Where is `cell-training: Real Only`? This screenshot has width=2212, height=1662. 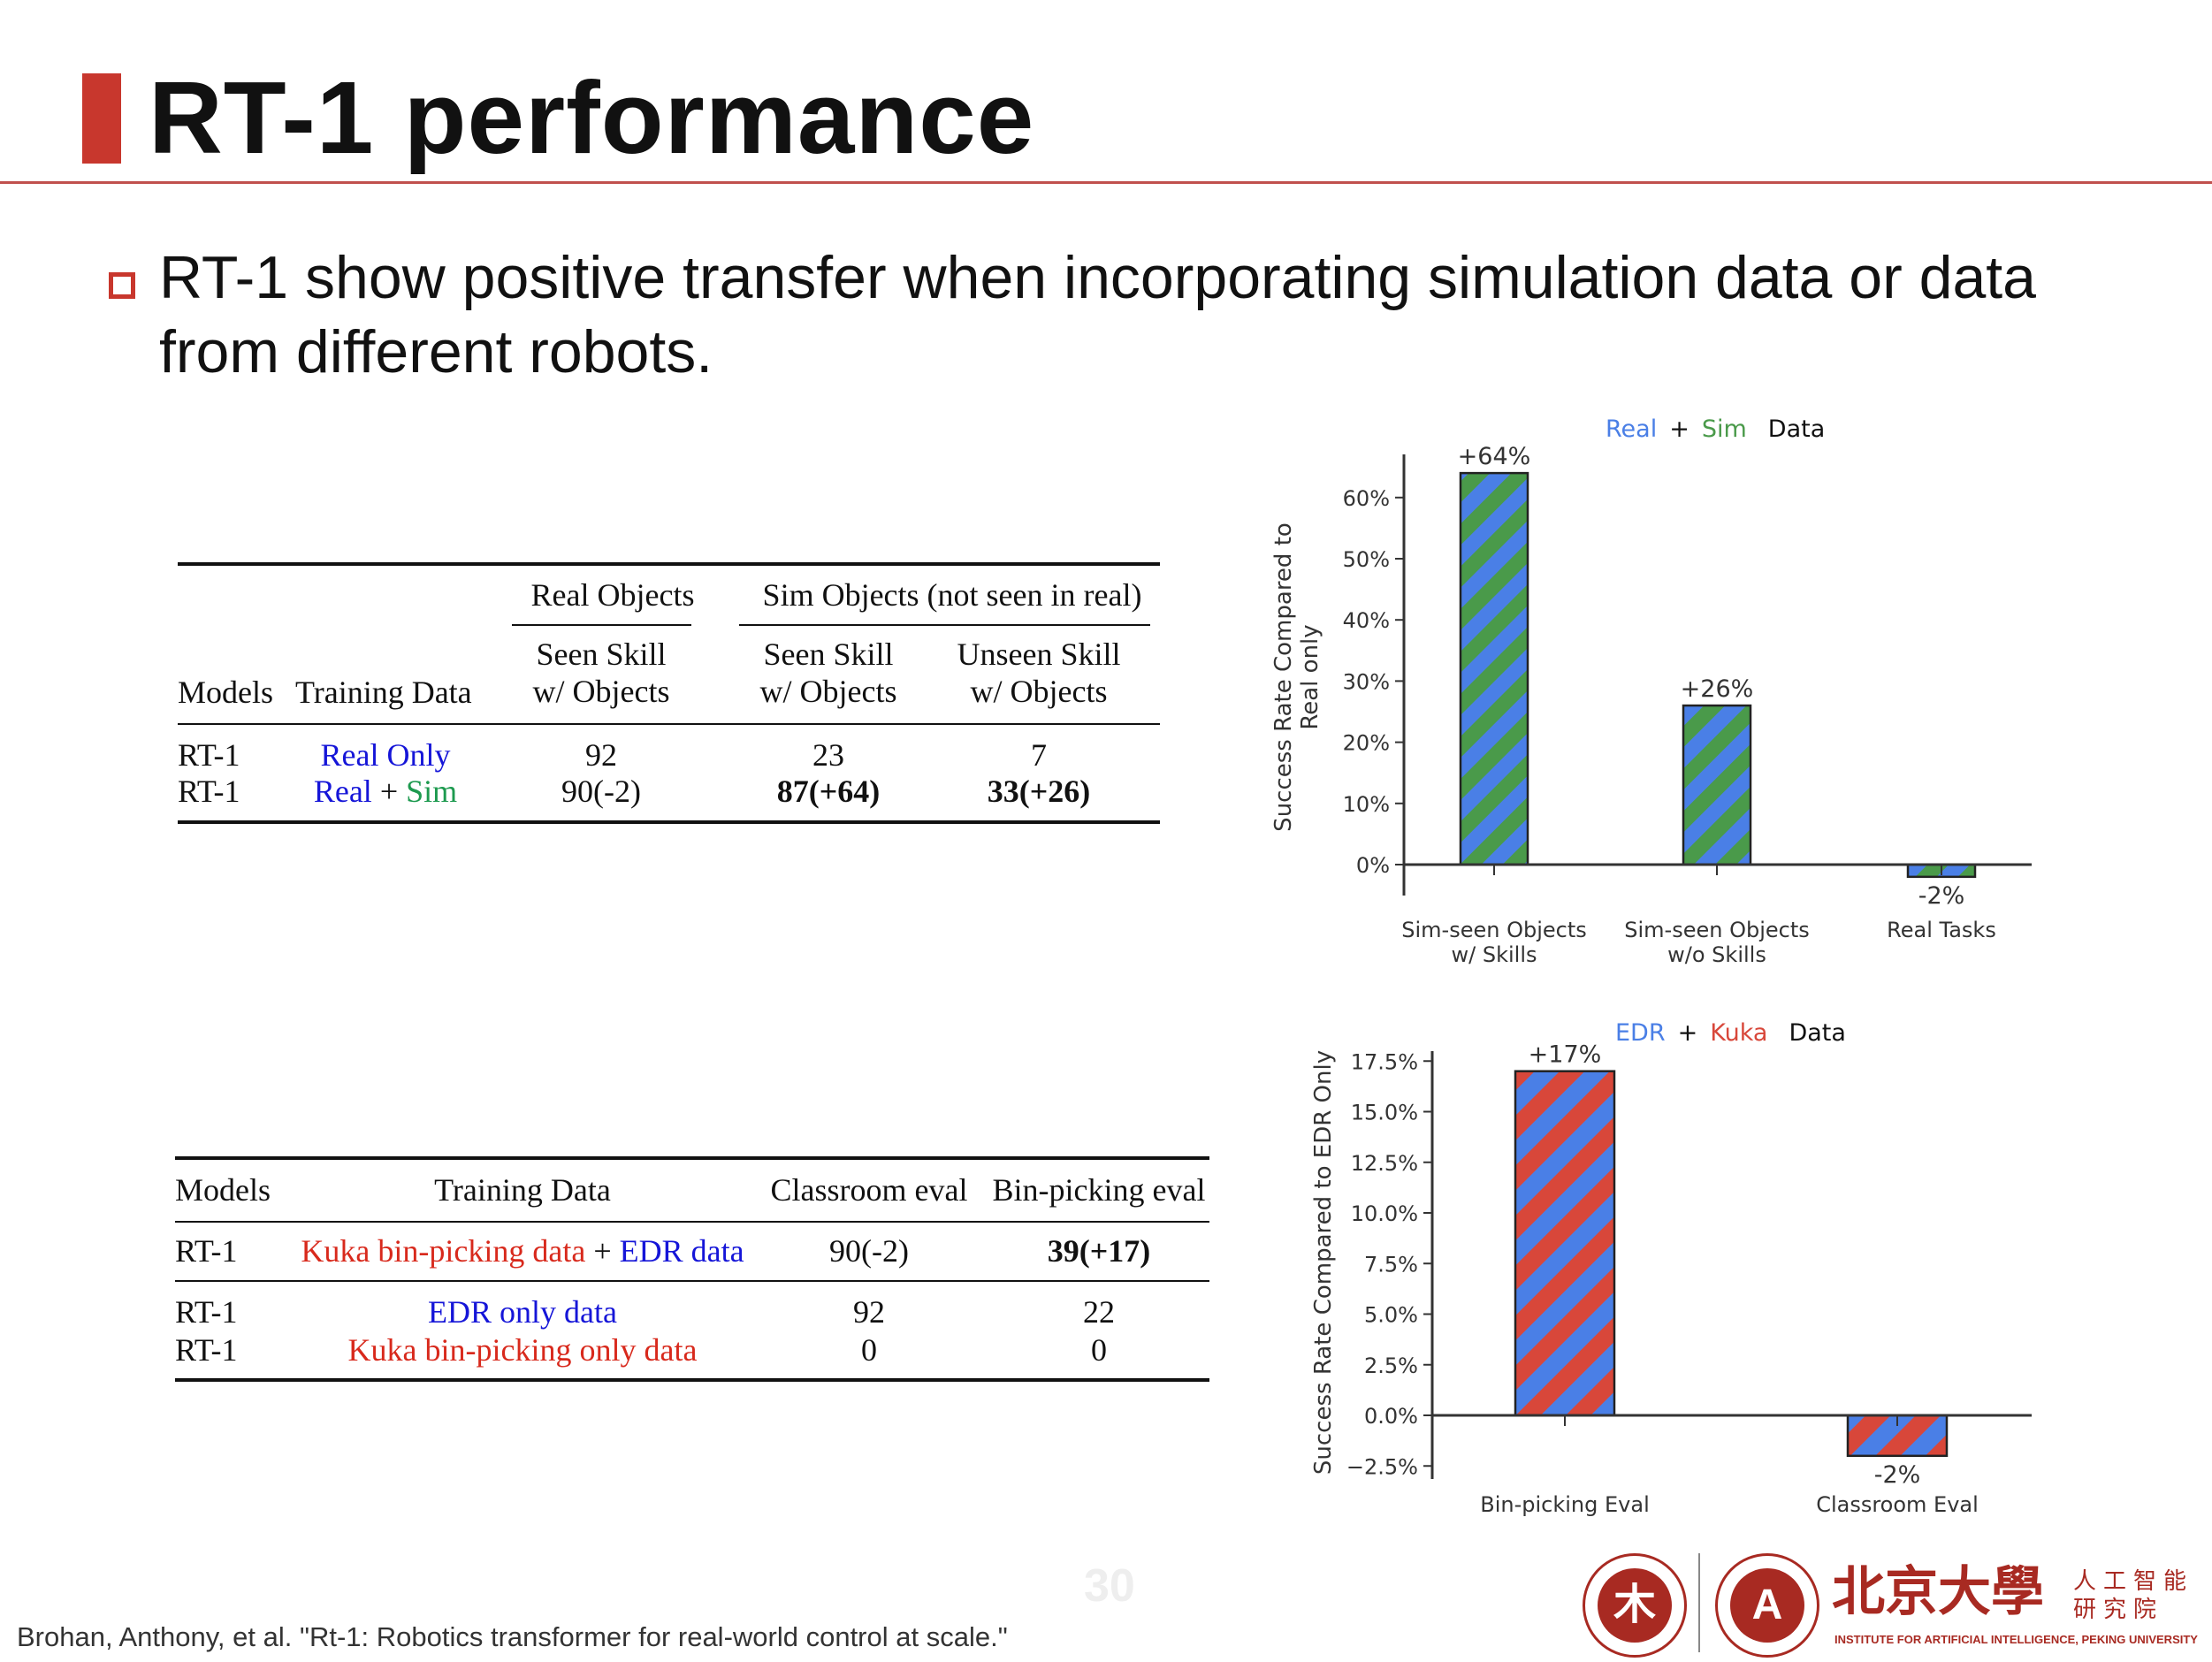 cell-training: Real Only is located at coordinates (386, 755).